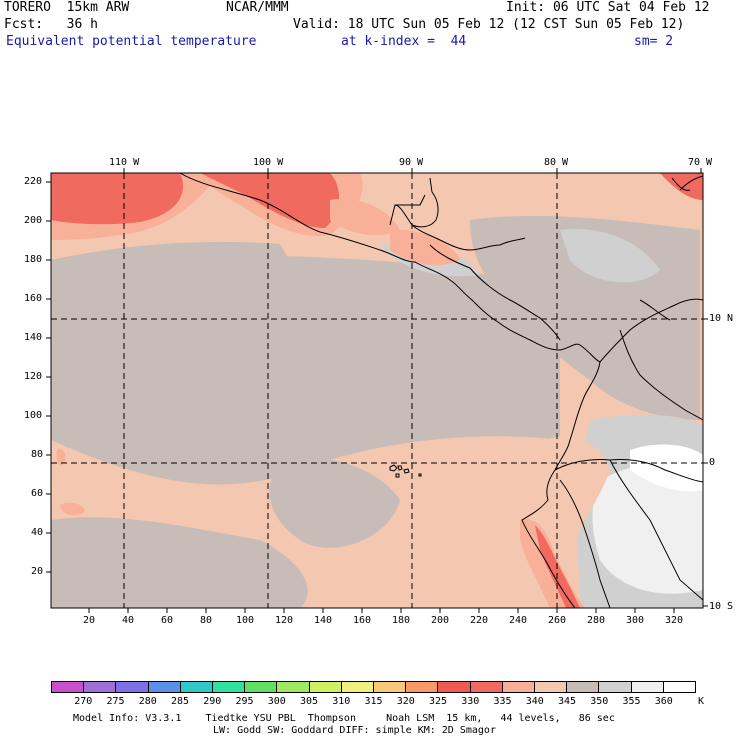  Describe the element at coordinates (33, 220) in the screenshot. I see `y-tick-label: 200` at that location.